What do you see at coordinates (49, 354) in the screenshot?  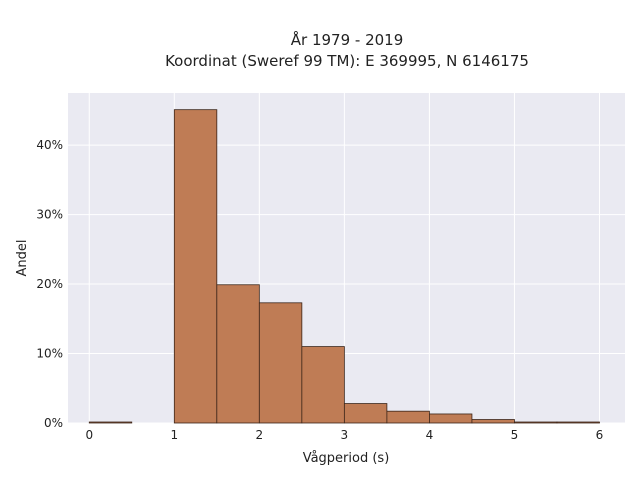 I see `y-tick-label: 10%` at bounding box center [49, 354].